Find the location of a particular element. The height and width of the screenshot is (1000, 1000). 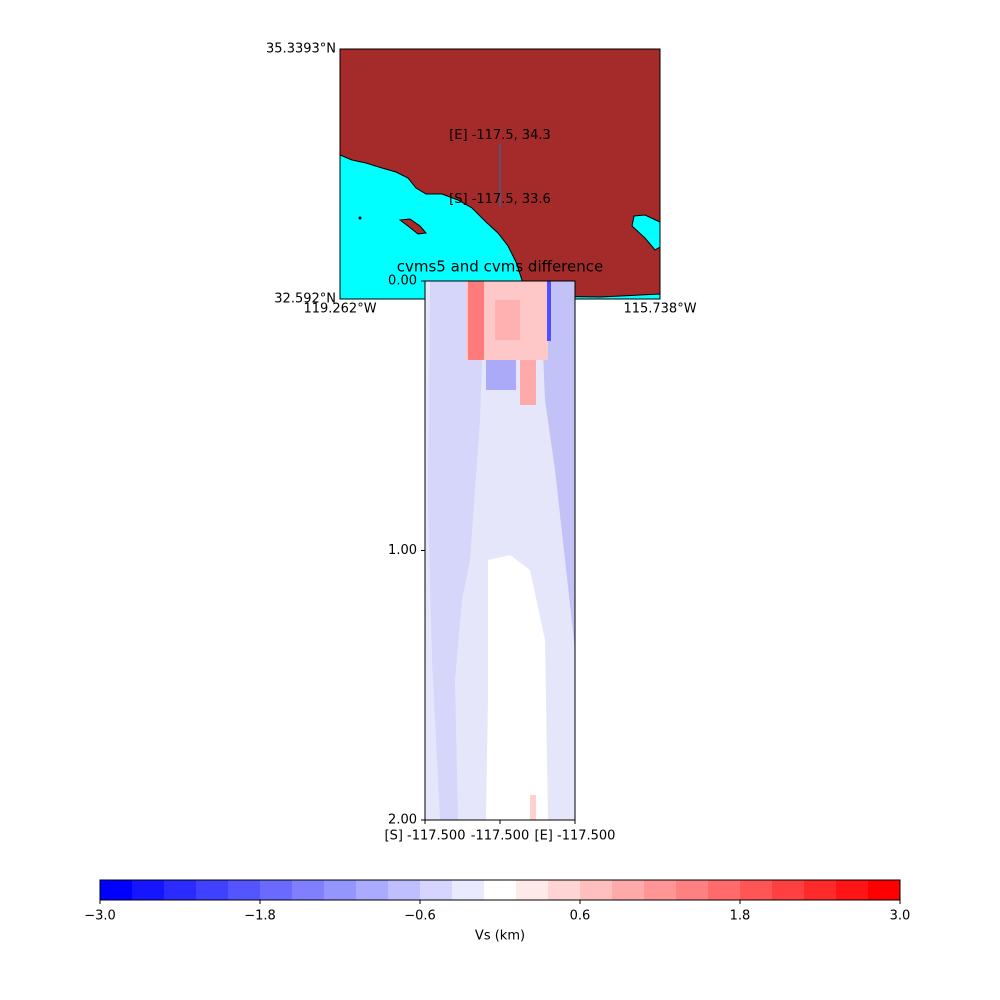

colorbar-tick-label: −3.0 is located at coordinates (100, 916).